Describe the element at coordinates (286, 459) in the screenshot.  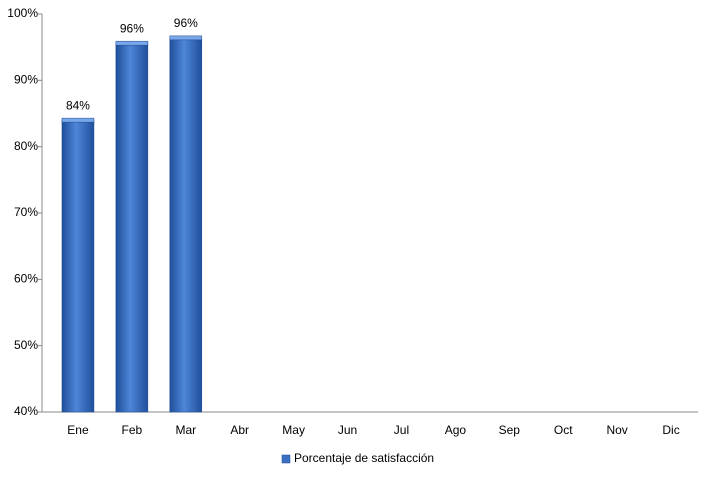
I see `legend-swatch` at that location.